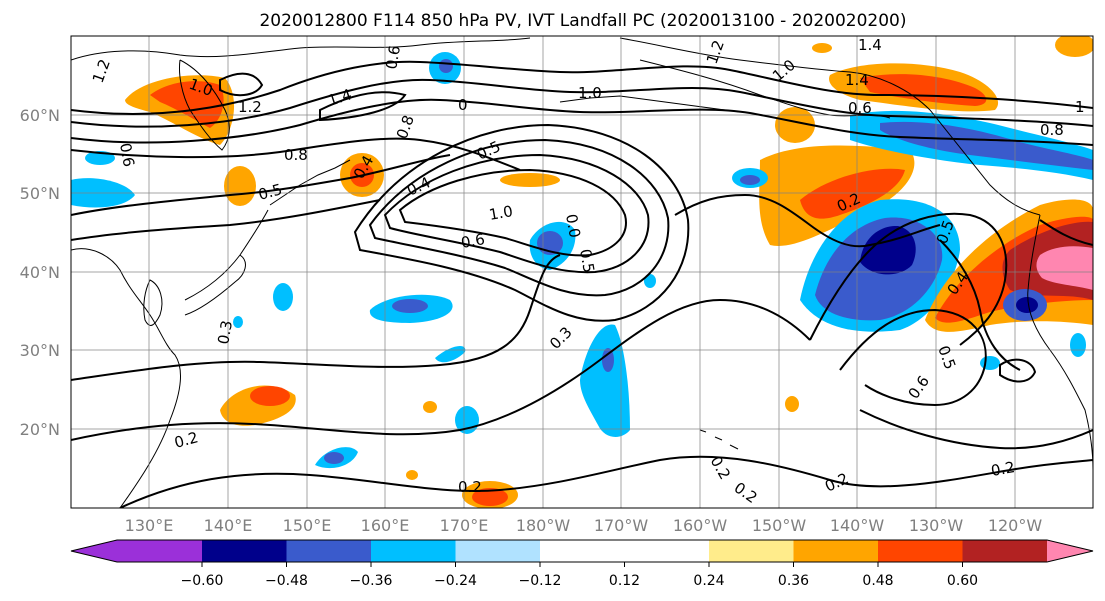 The image size is (1105, 601). What do you see at coordinates (857, 525) in the screenshot?
I see `lon-label-140w: 140°W` at bounding box center [857, 525].